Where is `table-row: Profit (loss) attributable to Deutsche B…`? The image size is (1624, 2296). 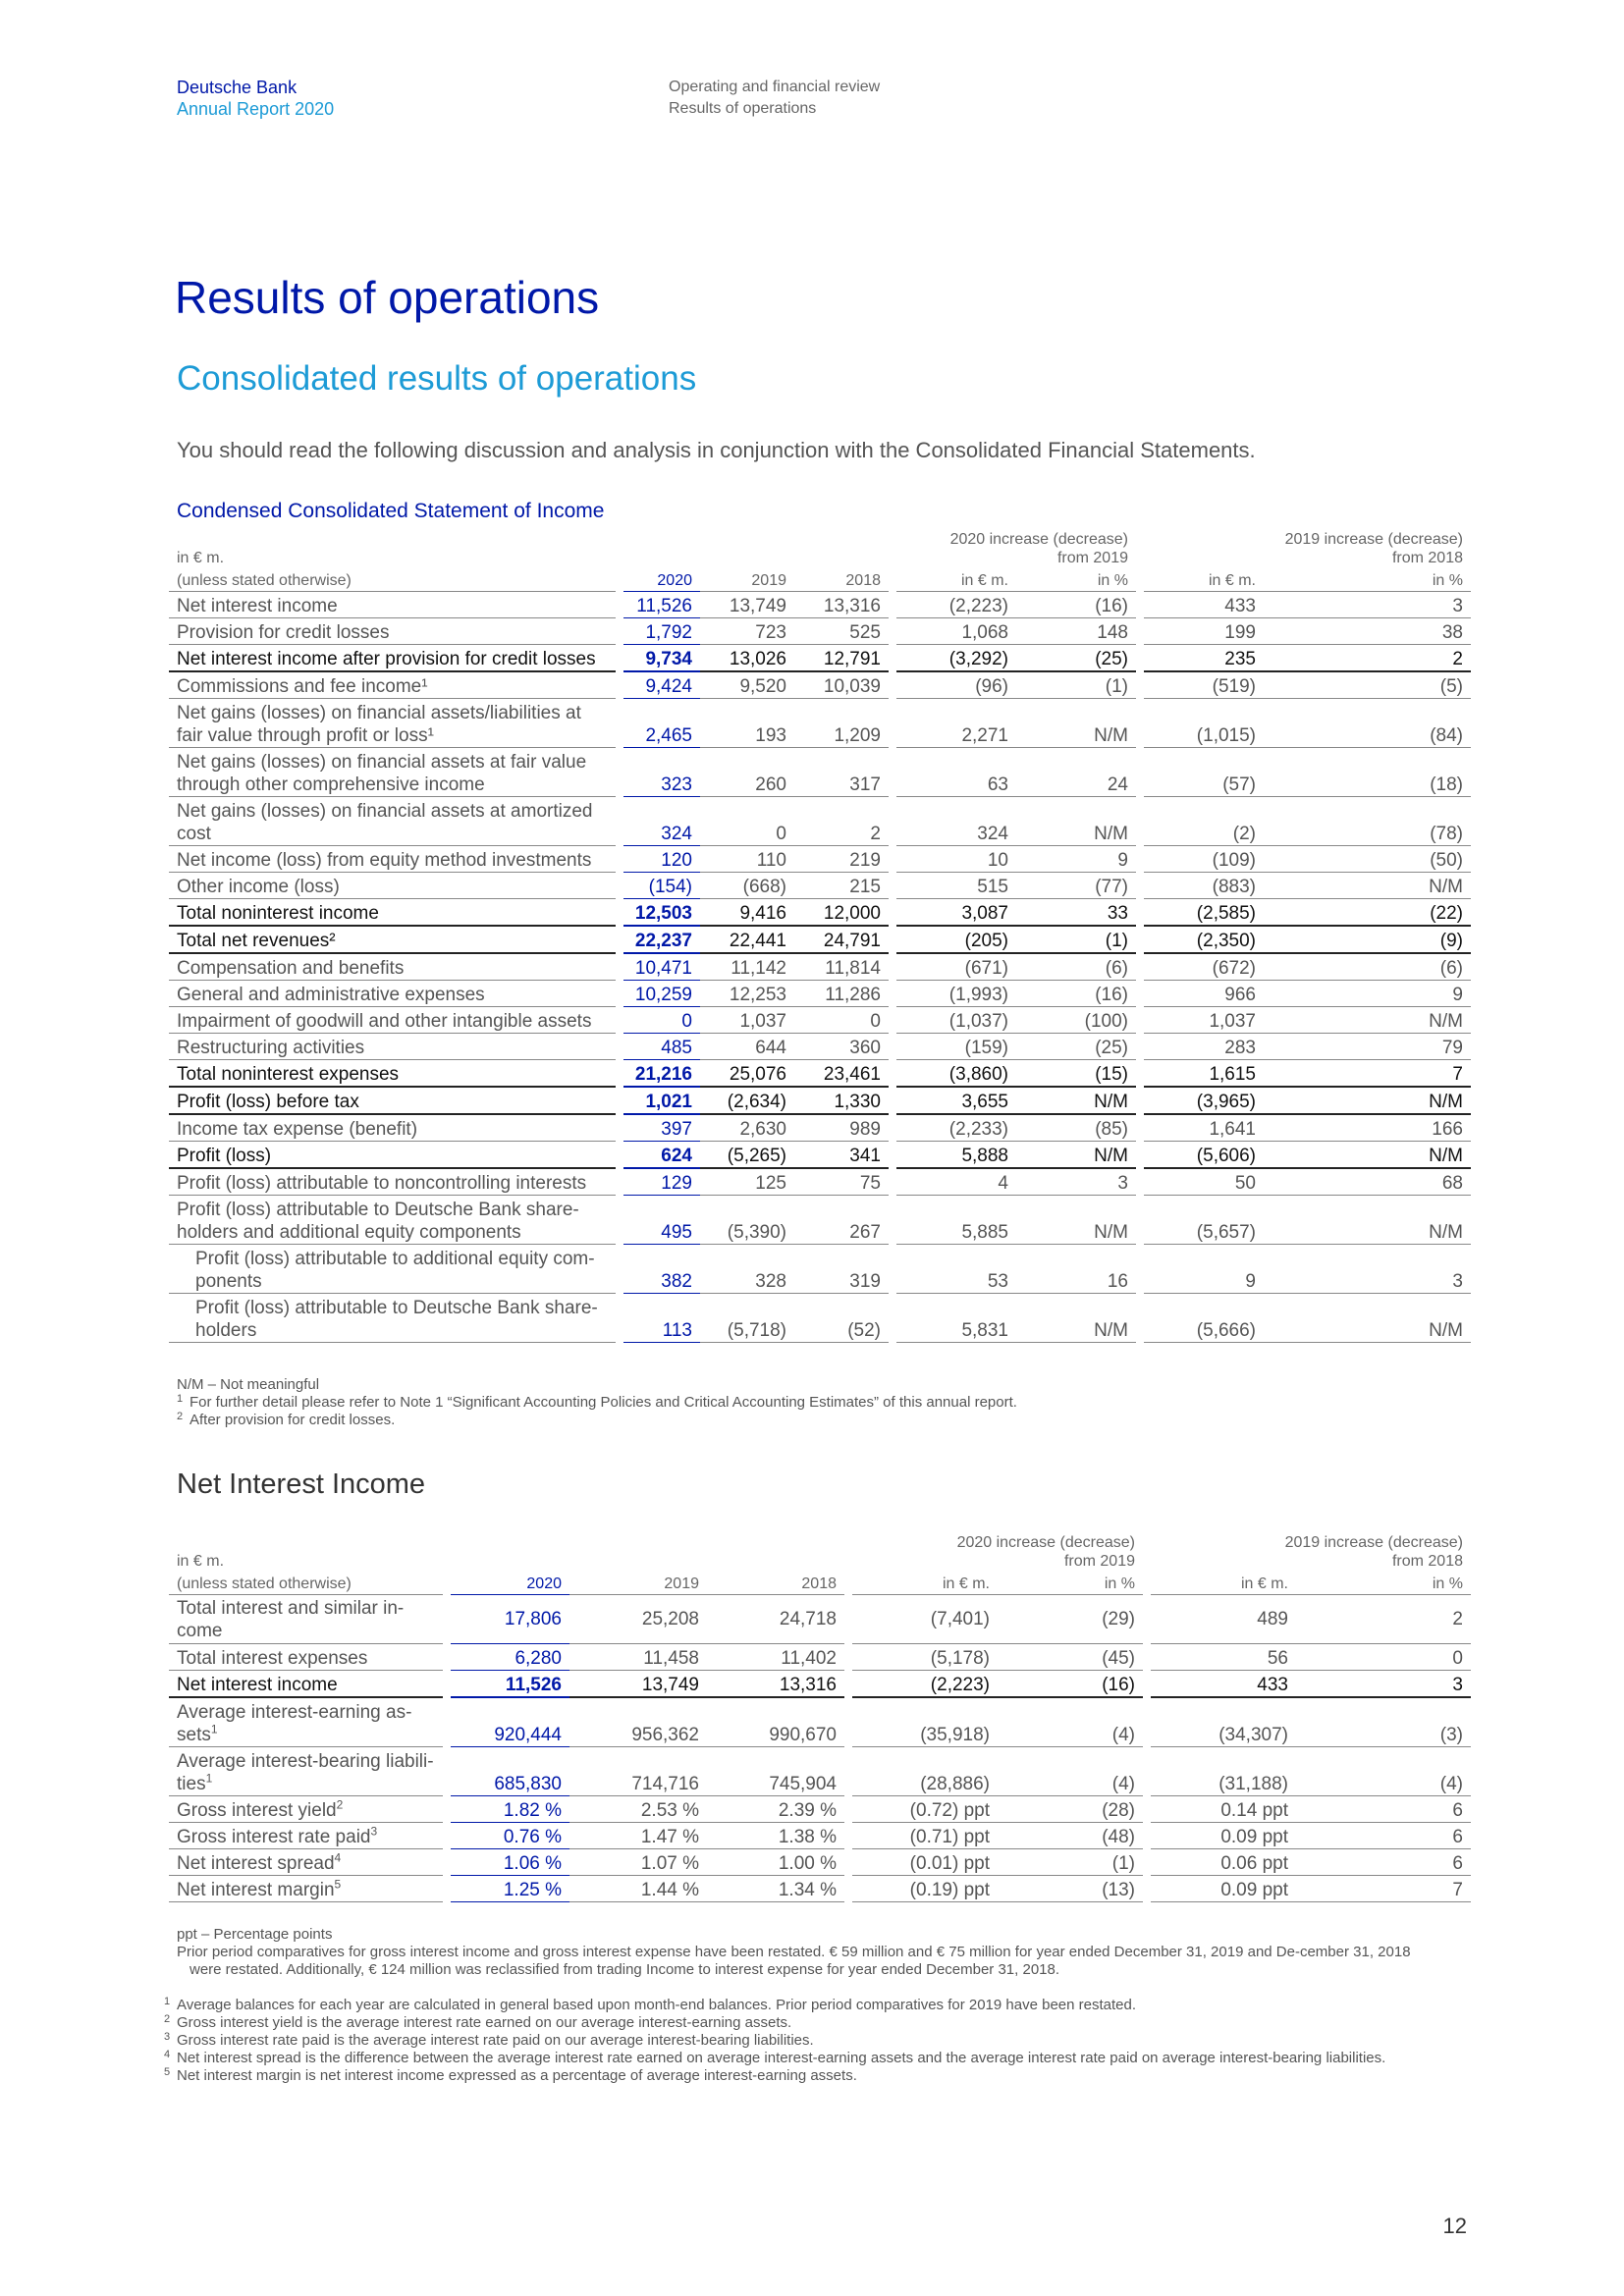 table-row: Profit (loss) attributable to Deutsche B… is located at coordinates (820, 1220).